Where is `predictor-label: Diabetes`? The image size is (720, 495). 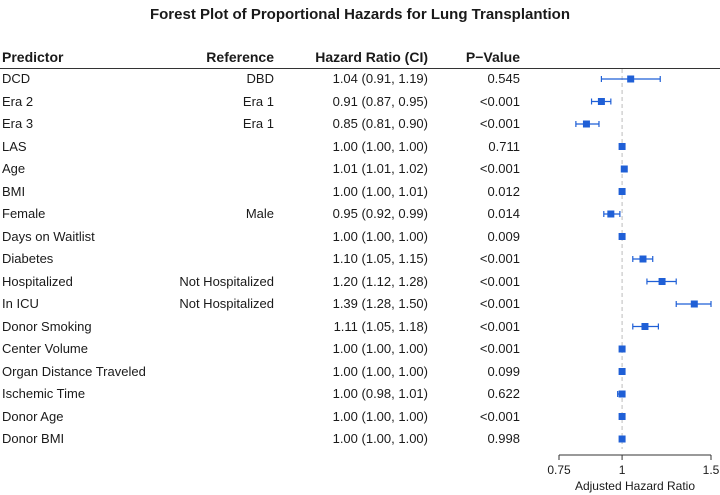 predictor-label: Diabetes is located at coordinates (28, 258).